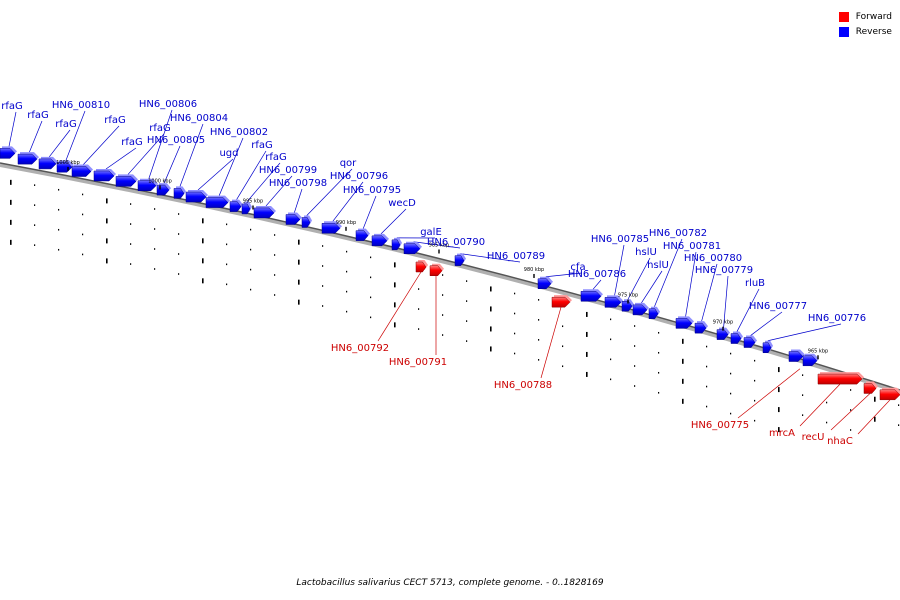 The width and height of the screenshot is (900, 600). What do you see at coordinates (360, 348) in the screenshot?
I see `gene-label: HN6_00792` at bounding box center [360, 348].